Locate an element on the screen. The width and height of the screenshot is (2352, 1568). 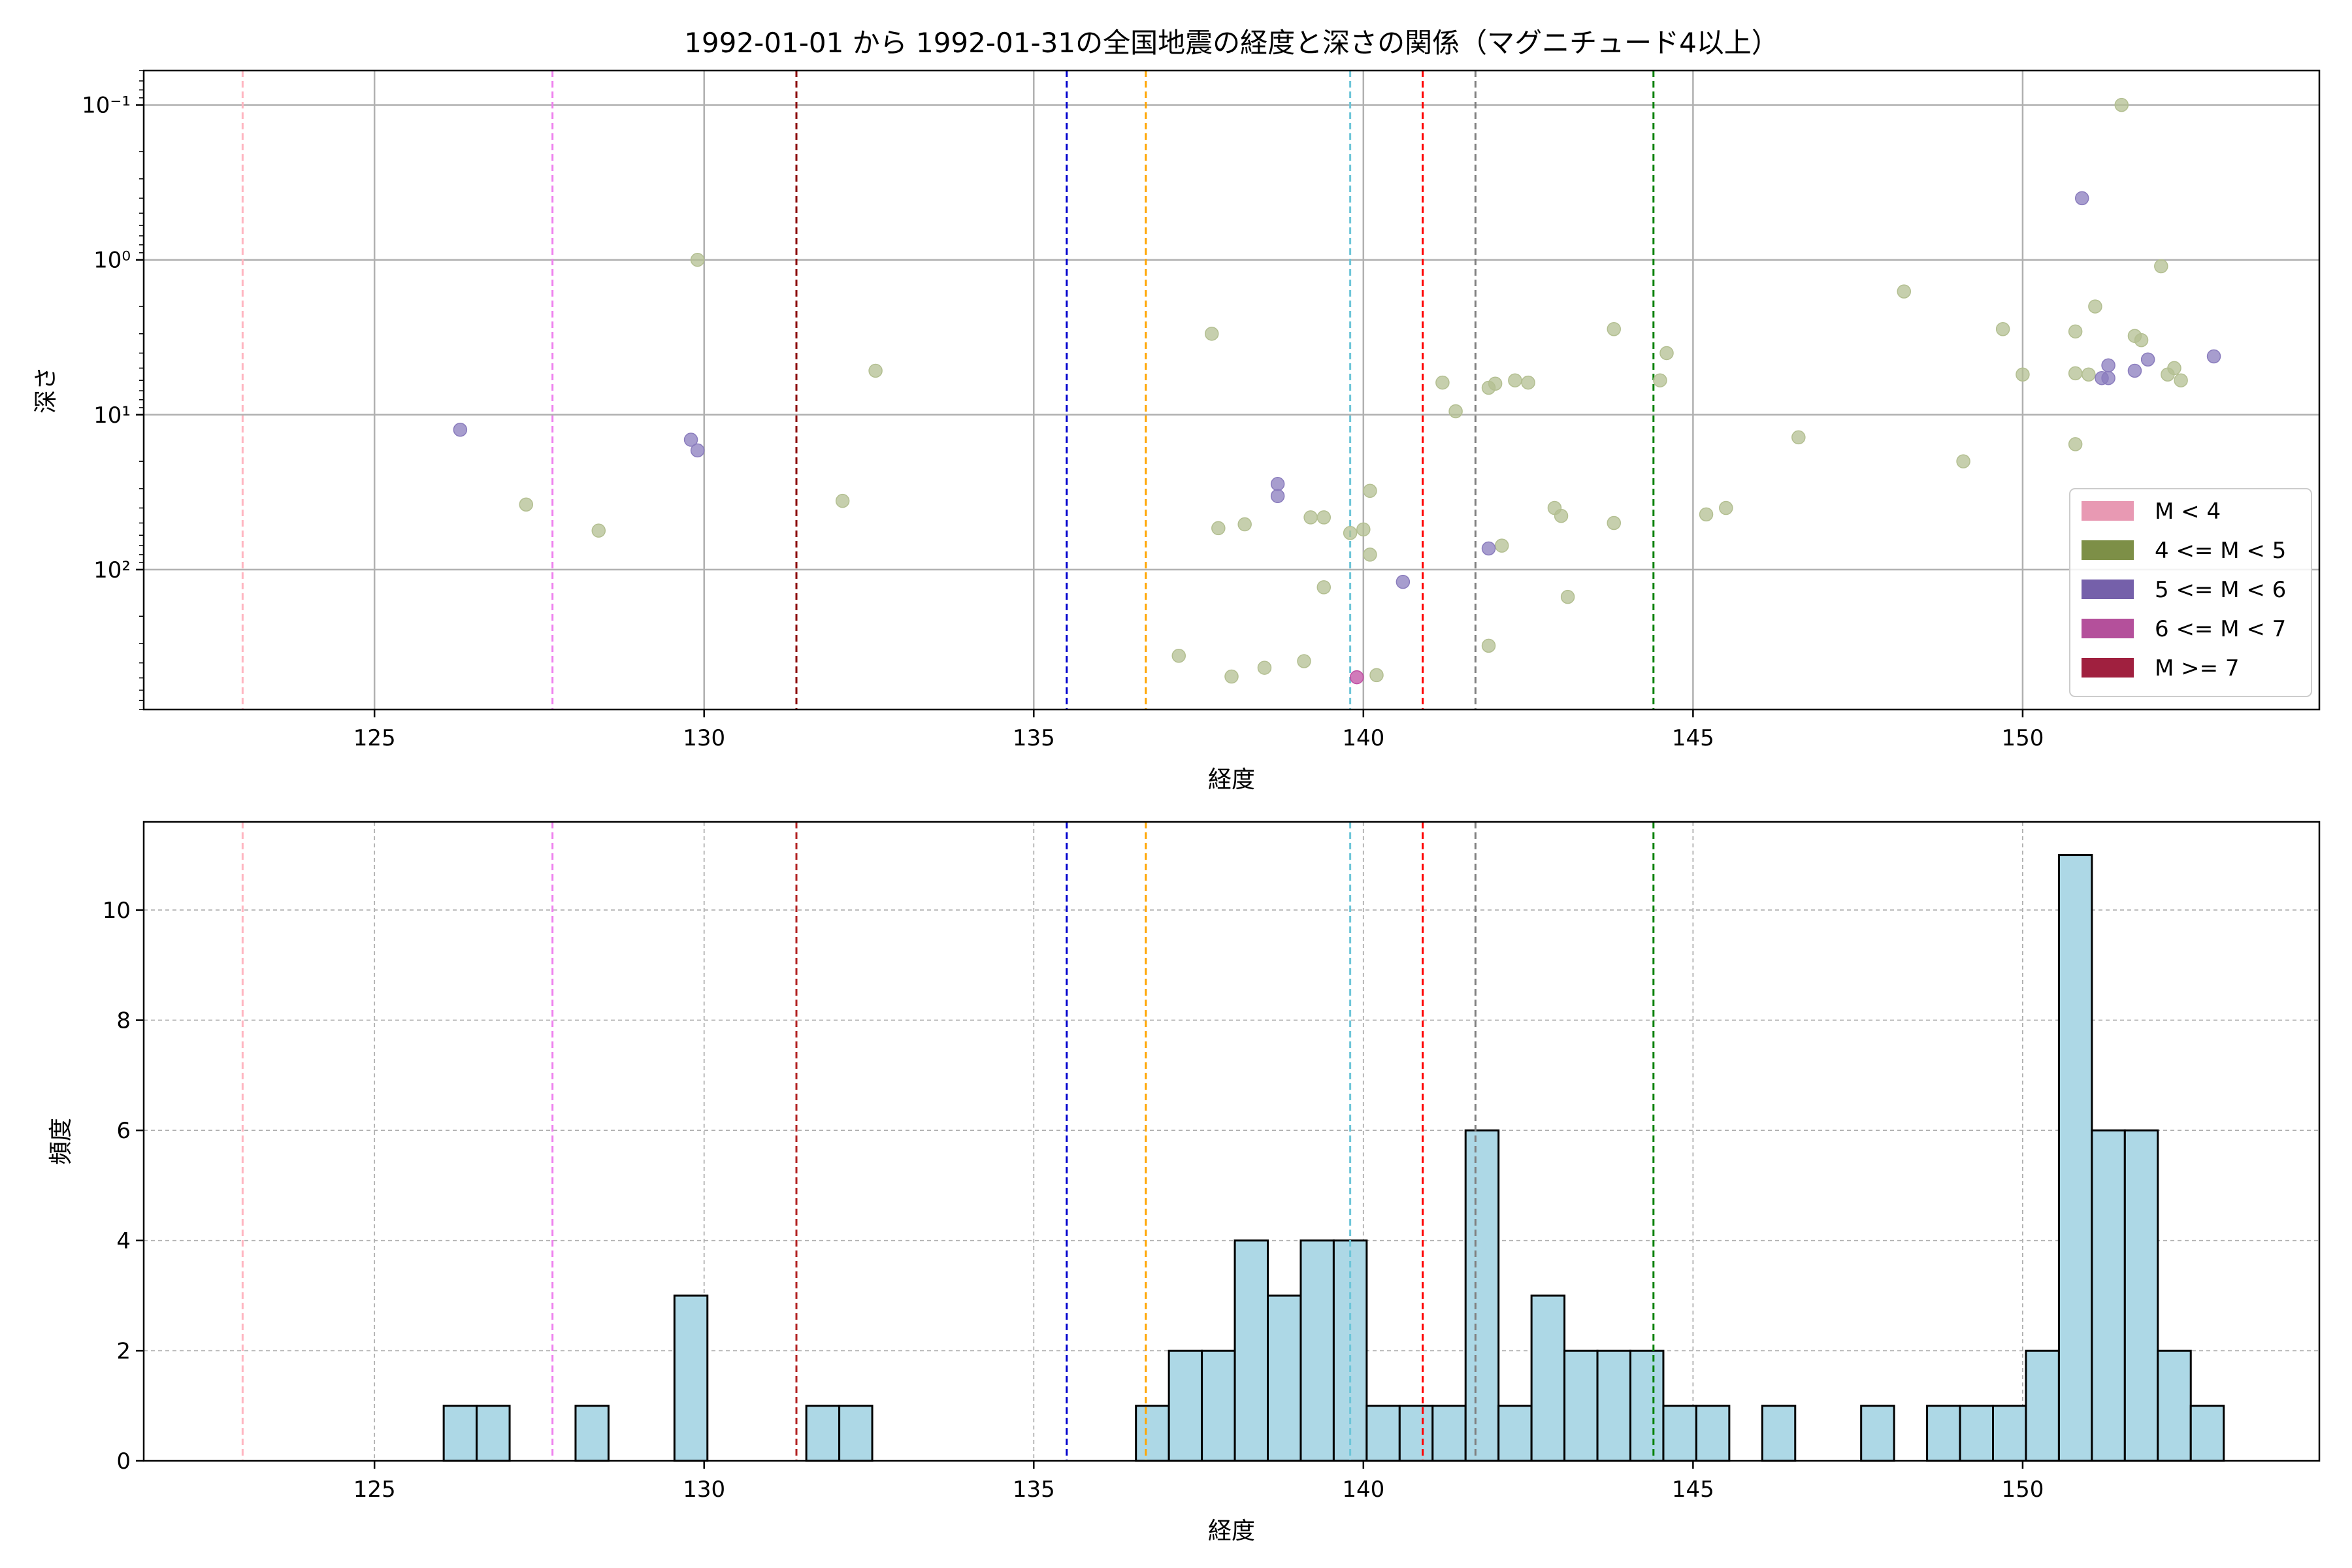
scatter-y-tick-label: 10⁻¹ is located at coordinates (106, 106).